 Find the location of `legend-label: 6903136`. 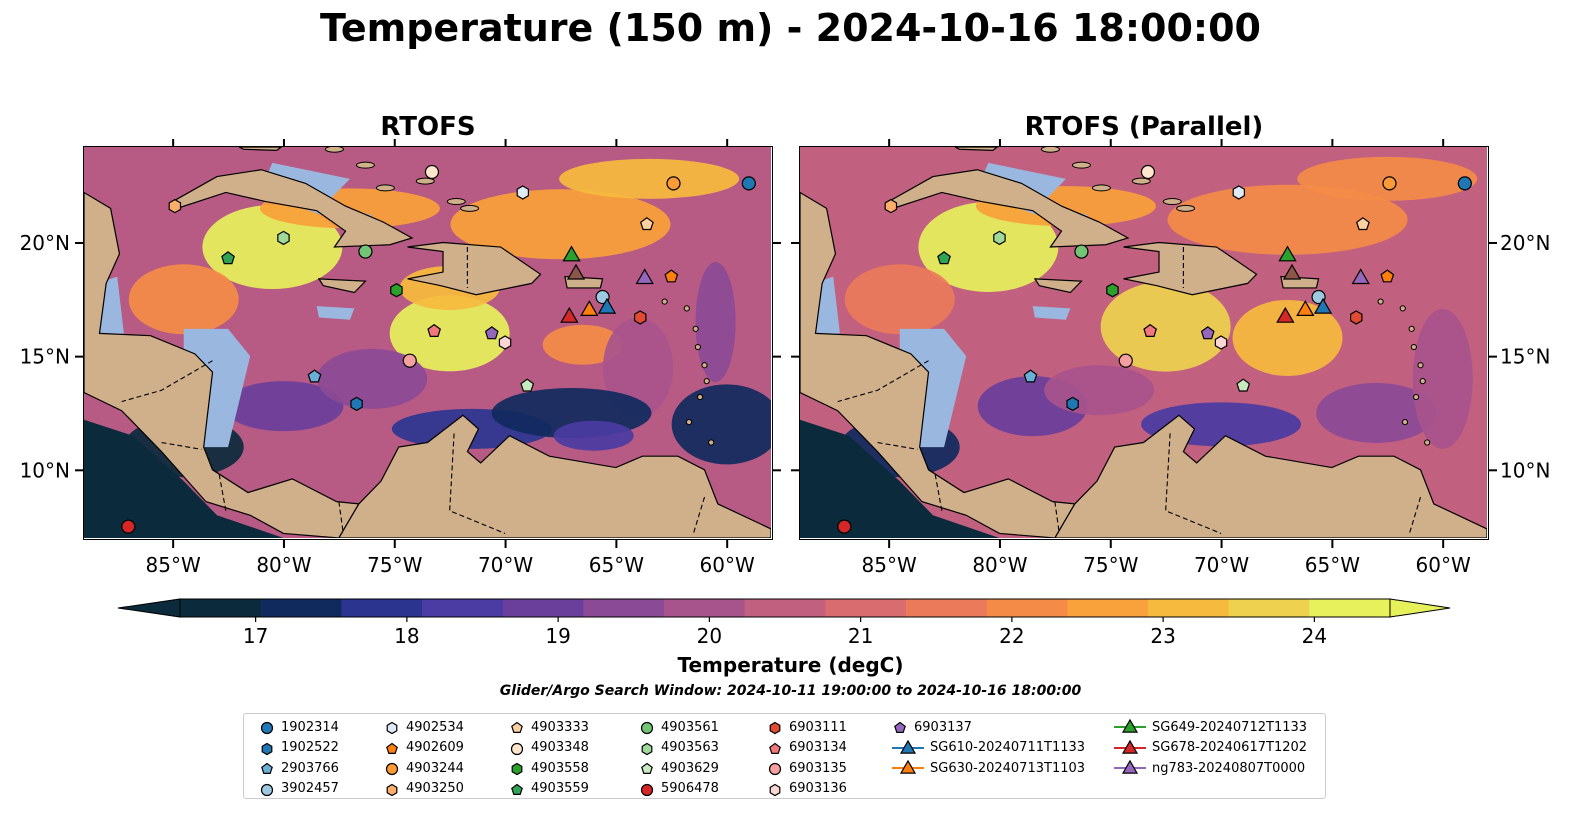

legend-label: 6903136 is located at coordinates (818, 788).